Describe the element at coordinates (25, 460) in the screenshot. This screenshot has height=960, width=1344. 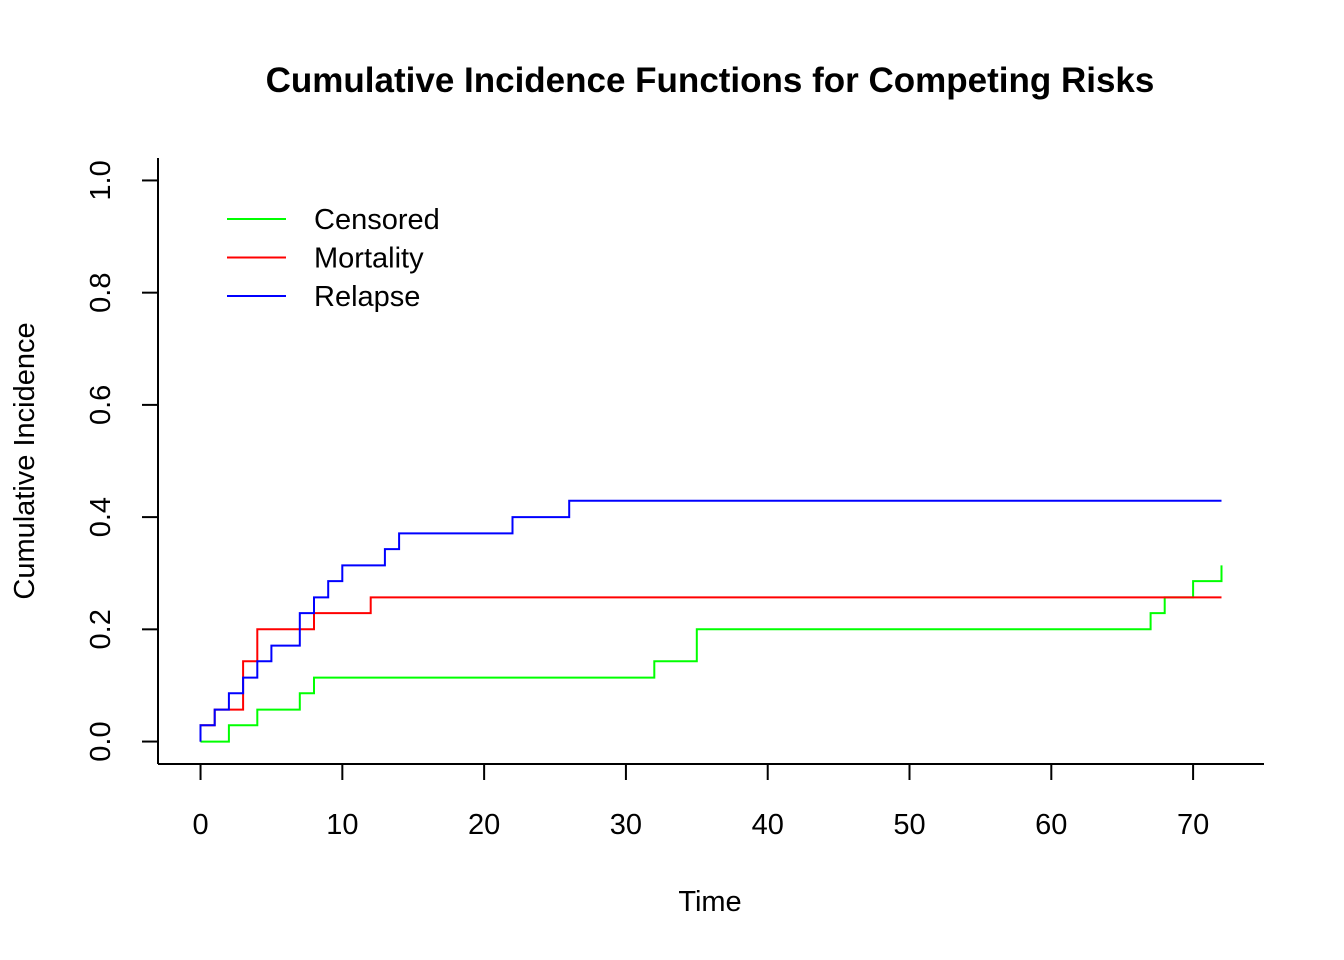
I see `y-axis-label: Cumulative Incidence` at that location.